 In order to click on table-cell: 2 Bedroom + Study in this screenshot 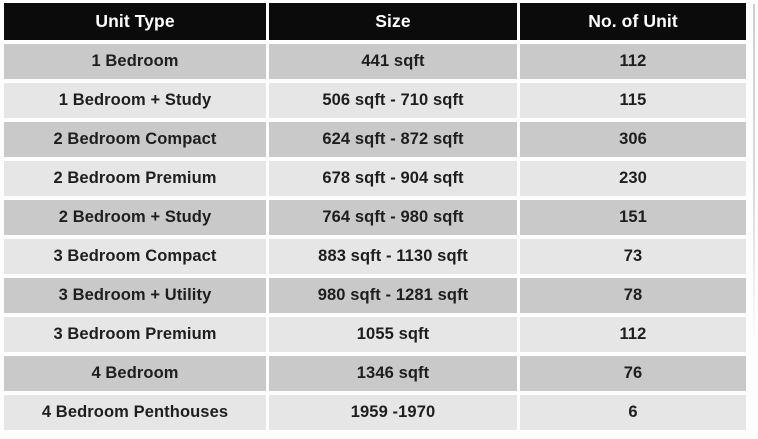, I will do `click(135, 217)`.